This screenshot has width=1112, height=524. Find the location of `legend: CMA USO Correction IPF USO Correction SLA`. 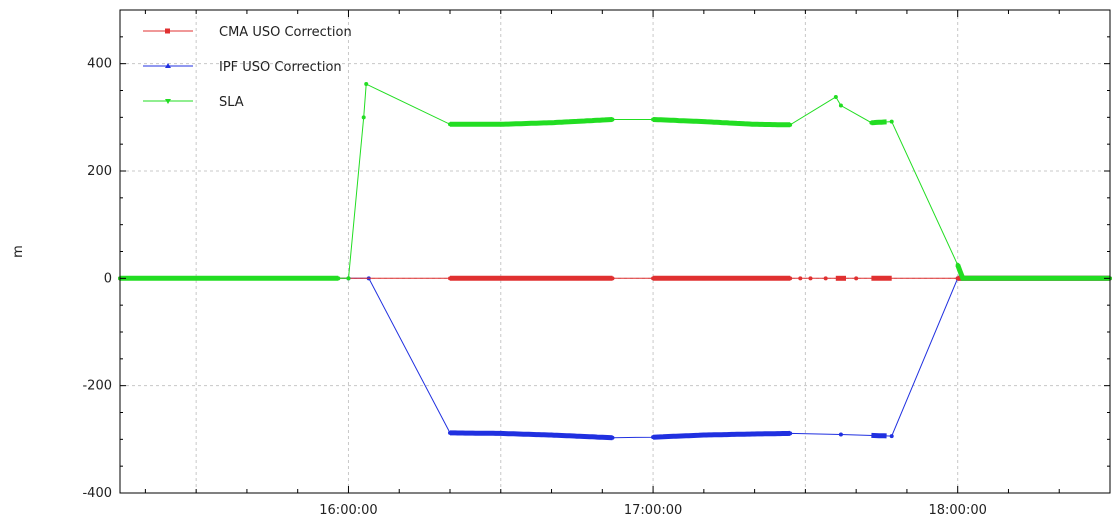

legend: CMA USO Correction IPF USO Correction SLA is located at coordinates (247, 67).